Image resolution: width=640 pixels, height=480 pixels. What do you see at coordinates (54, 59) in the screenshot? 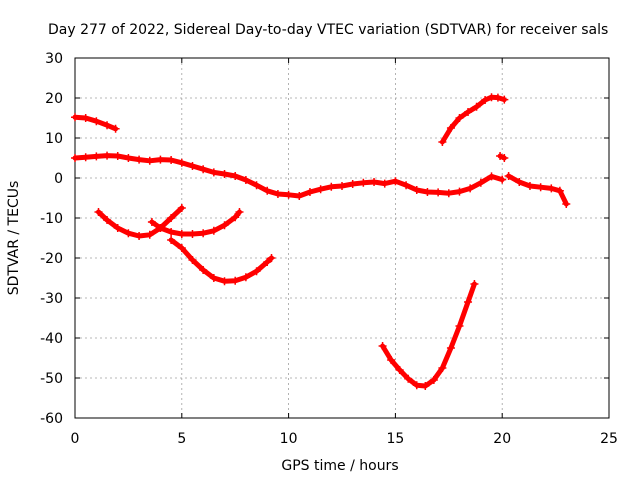
I see `y-tick-label: 30` at bounding box center [54, 59].